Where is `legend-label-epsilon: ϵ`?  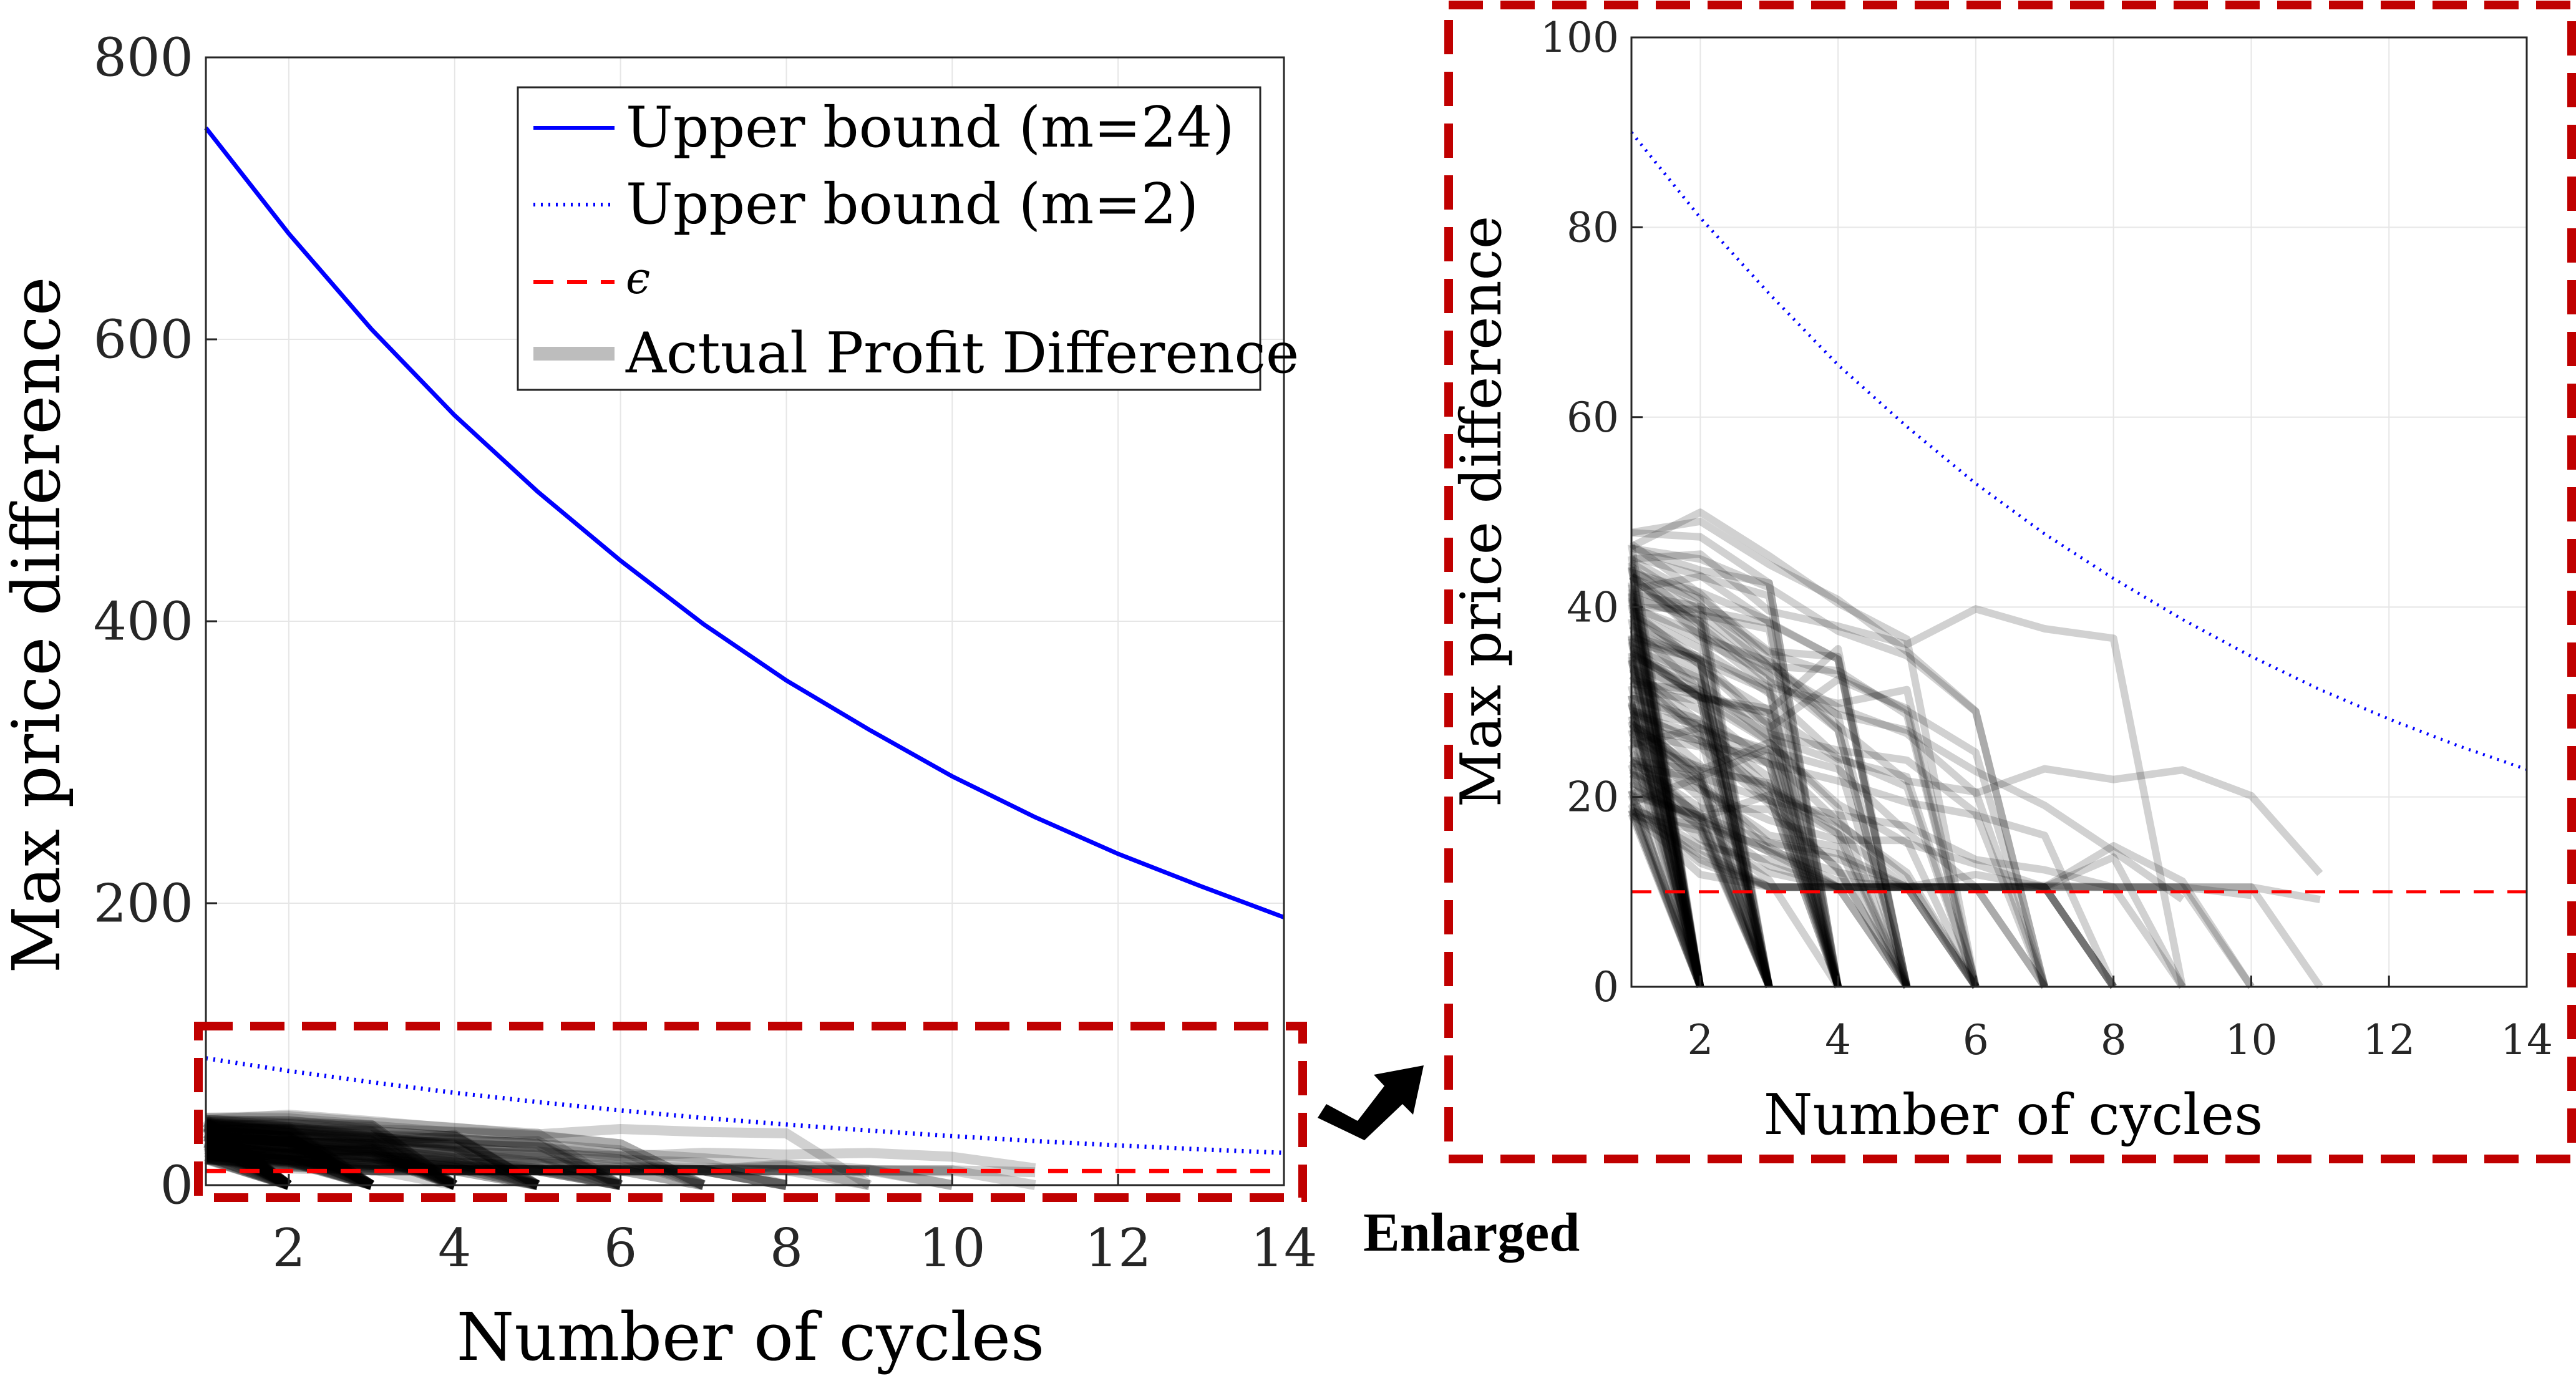 legend-label-epsilon: ϵ is located at coordinates (638, 278).